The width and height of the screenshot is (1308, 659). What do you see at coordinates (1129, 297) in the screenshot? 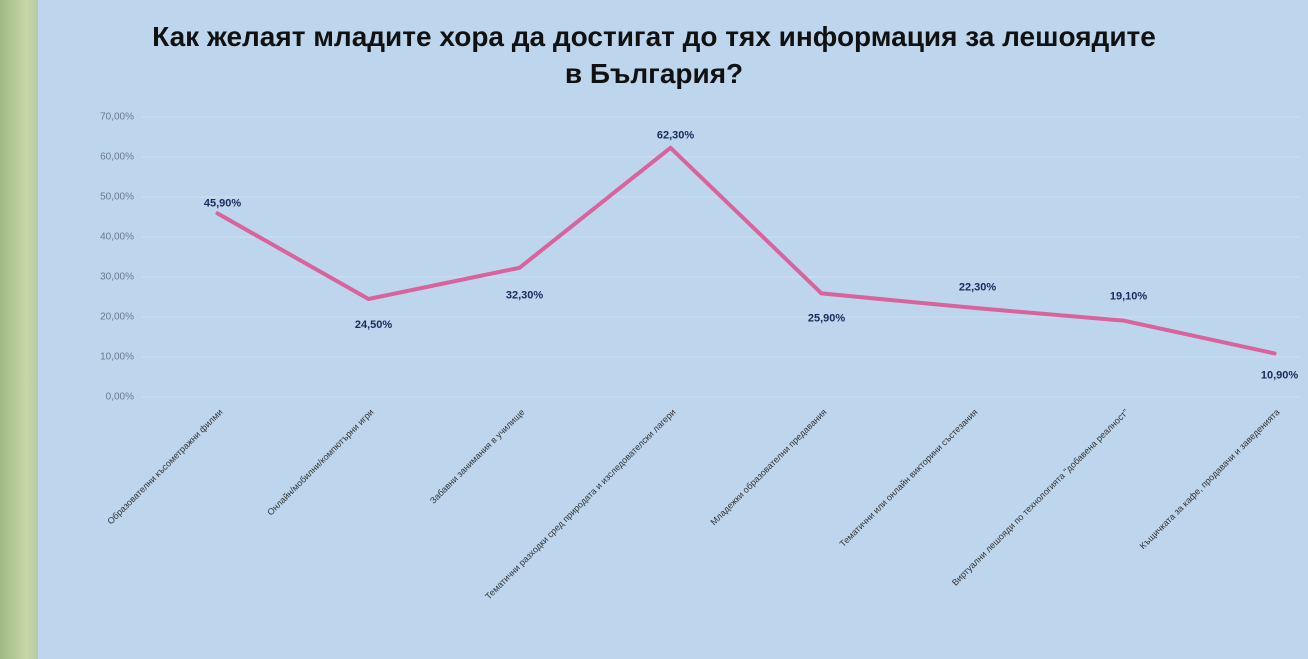
I see `data-label: 19,10%` at bounding box center [1129, 297].